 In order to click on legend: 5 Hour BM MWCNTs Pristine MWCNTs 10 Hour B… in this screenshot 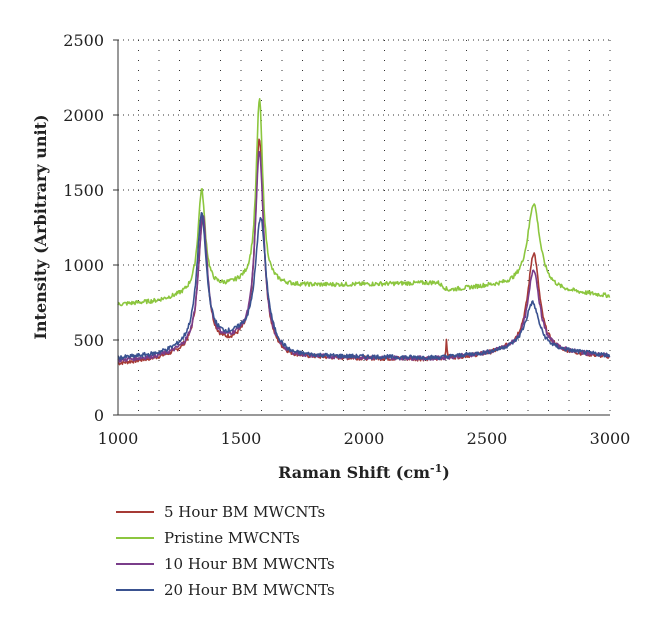, I will do `click(225, 551)`.